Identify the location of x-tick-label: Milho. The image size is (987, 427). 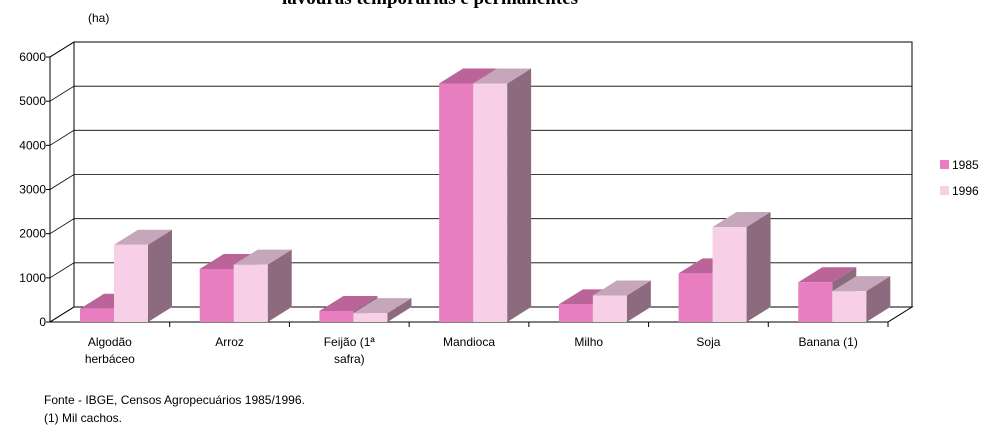
(589, 342).